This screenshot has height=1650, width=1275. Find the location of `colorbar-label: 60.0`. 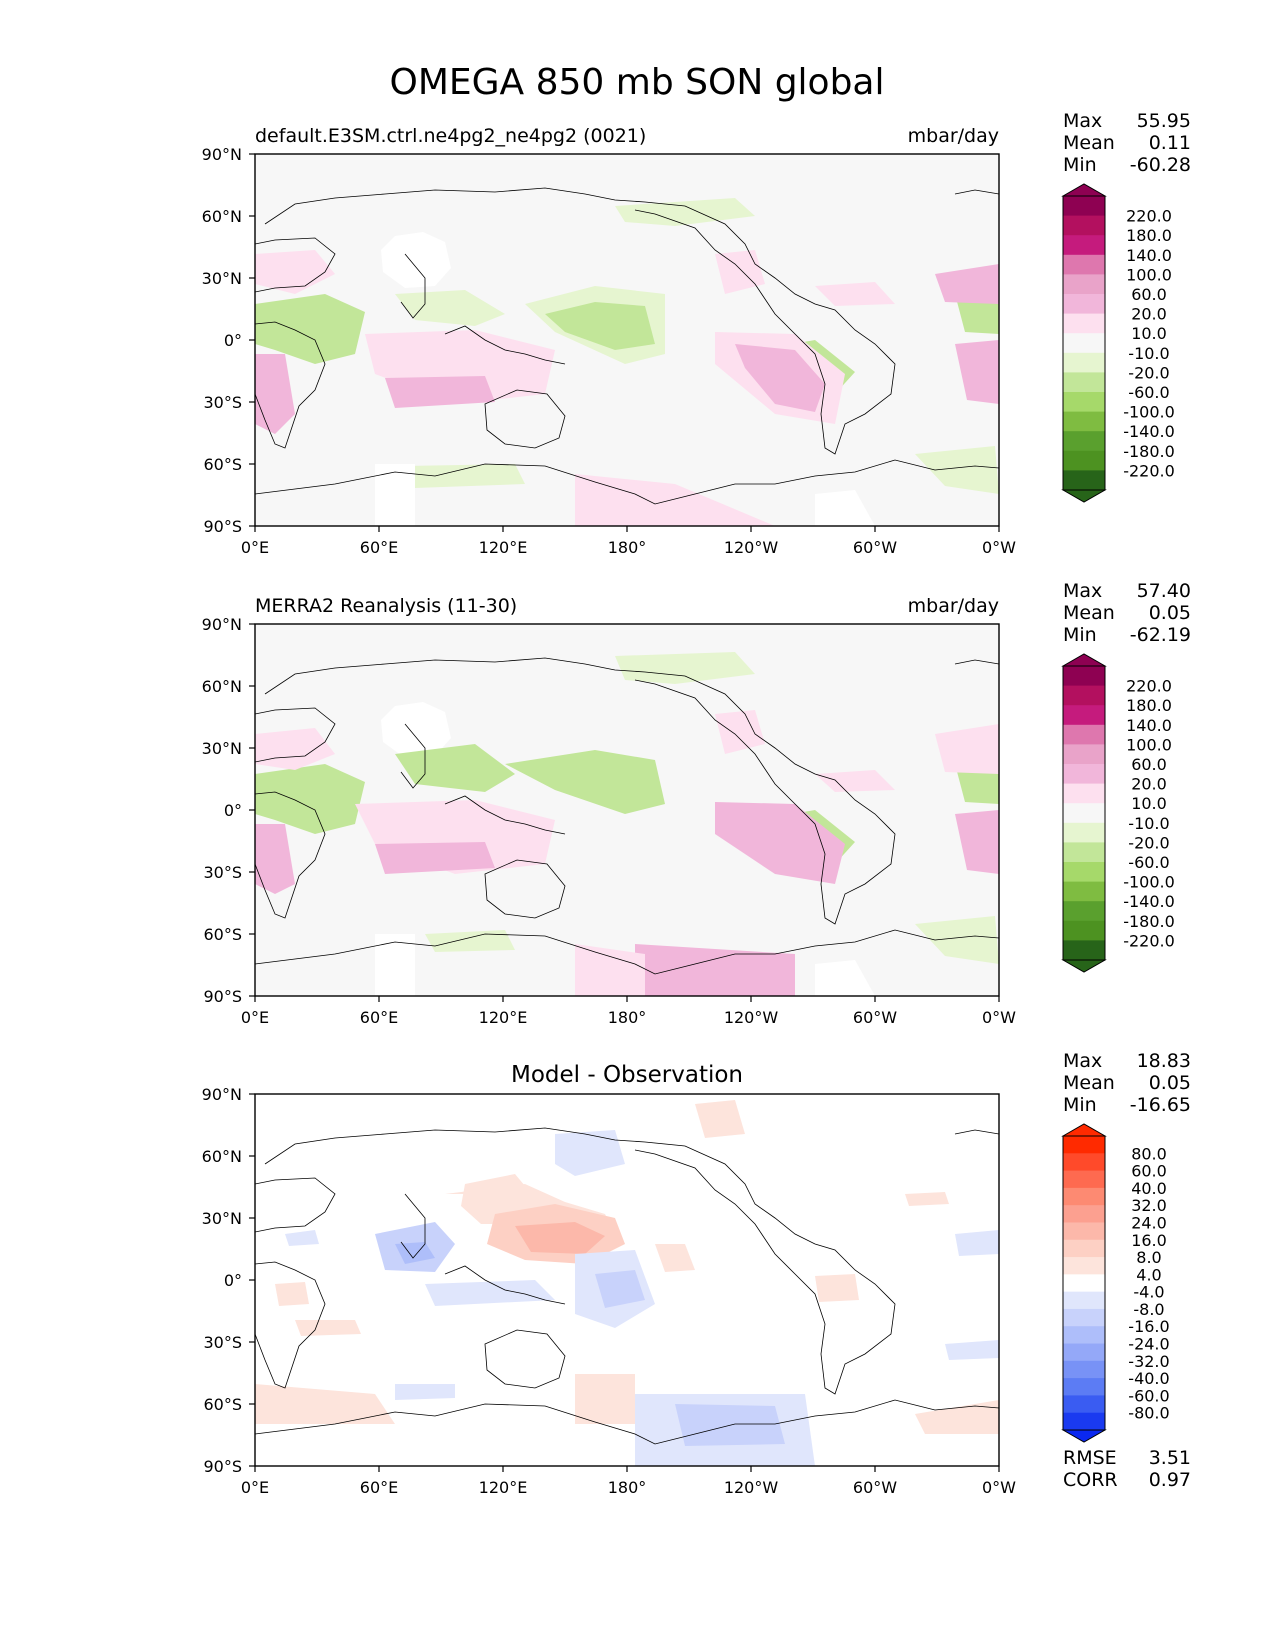

colorbar-label: 60.0 is located at coordinates (1149, 294).